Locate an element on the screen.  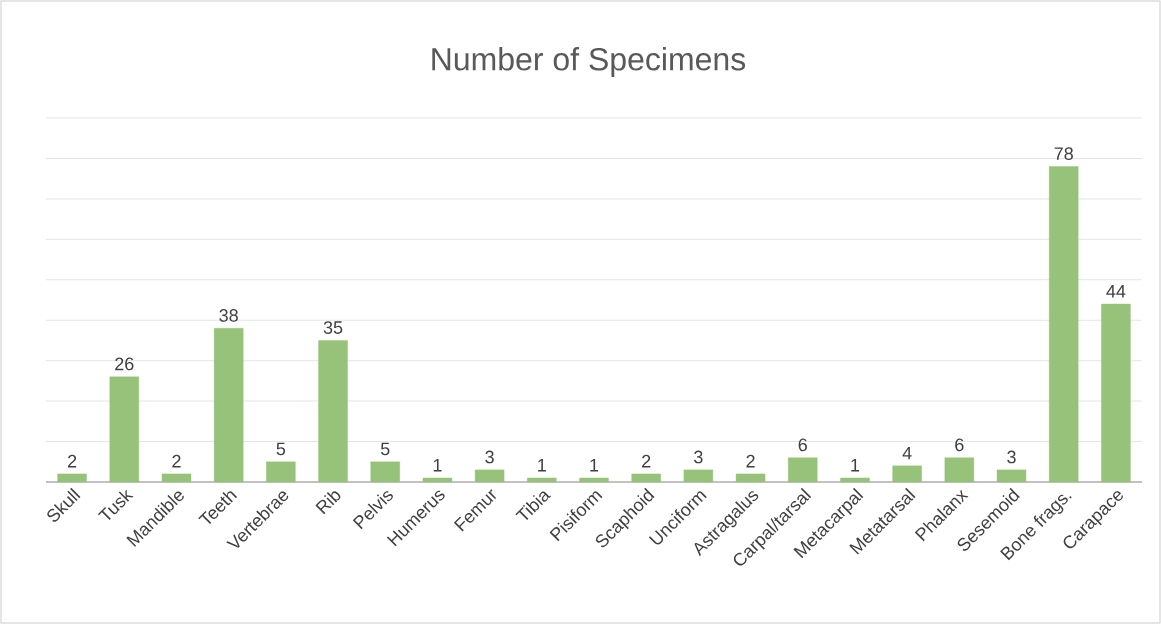
data-label: 44 is located at coordinates (1116, 291).